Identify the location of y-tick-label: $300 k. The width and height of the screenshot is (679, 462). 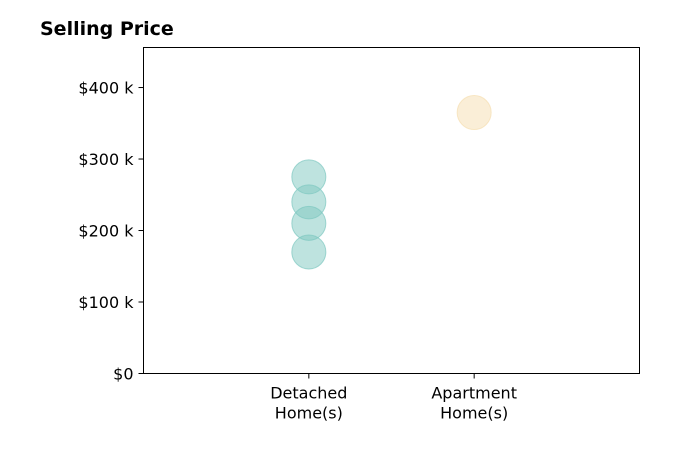
(106, 159).